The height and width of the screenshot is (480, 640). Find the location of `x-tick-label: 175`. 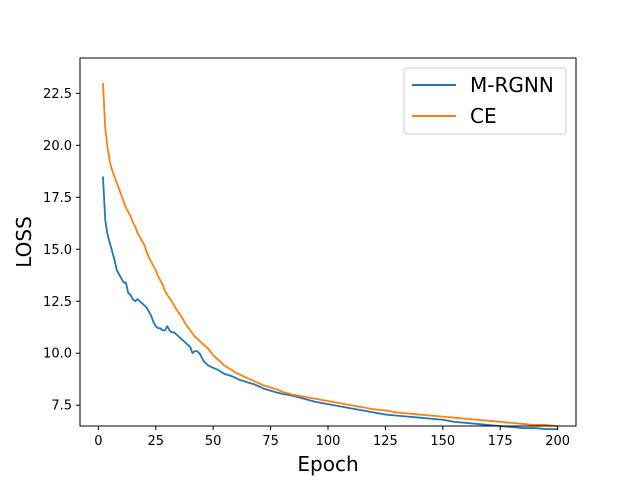

x-tick-label: 175 is located at coordinates (500, 441).